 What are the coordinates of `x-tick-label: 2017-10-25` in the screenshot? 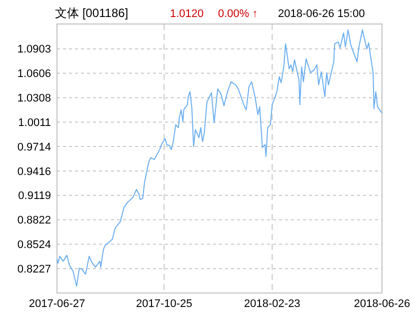 It's located at (164, 304).